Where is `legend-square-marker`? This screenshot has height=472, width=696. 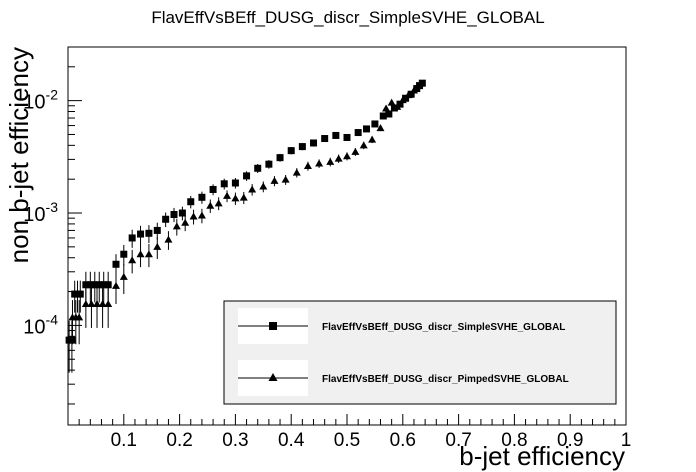 legend-square-marker is located at coordinates (273, 326).